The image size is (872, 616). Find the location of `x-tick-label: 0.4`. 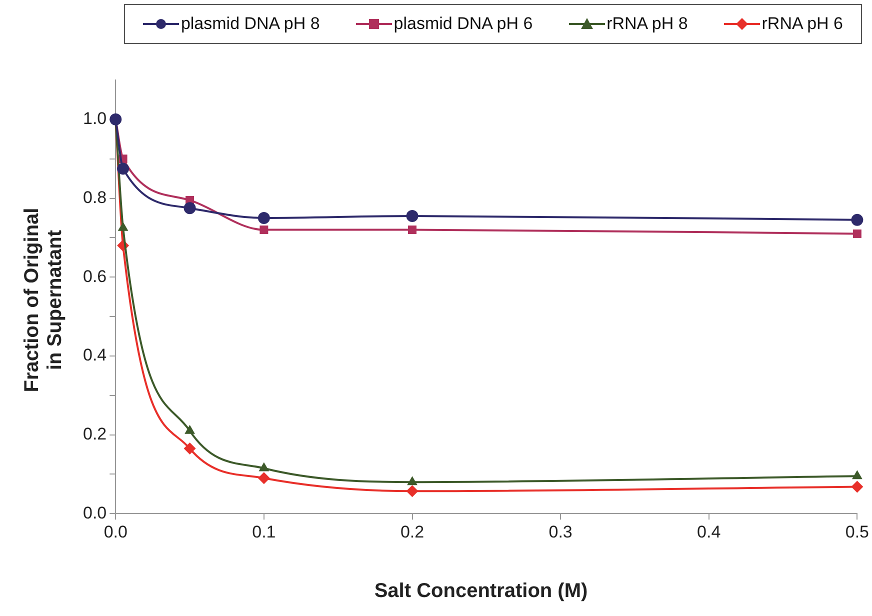

x-tick-label: 0.4 is located at coordinates (709, 532).